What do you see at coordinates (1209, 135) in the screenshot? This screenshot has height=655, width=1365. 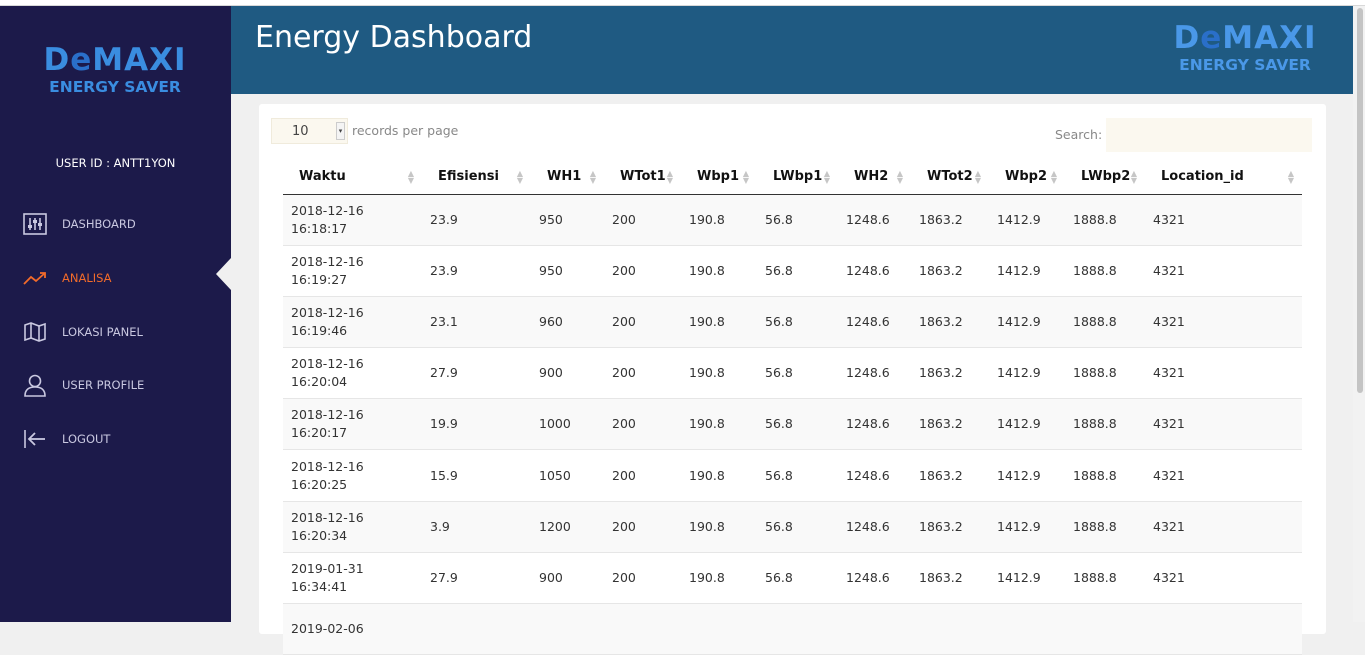 I see `search-input` at bounding box center [1209, 135].